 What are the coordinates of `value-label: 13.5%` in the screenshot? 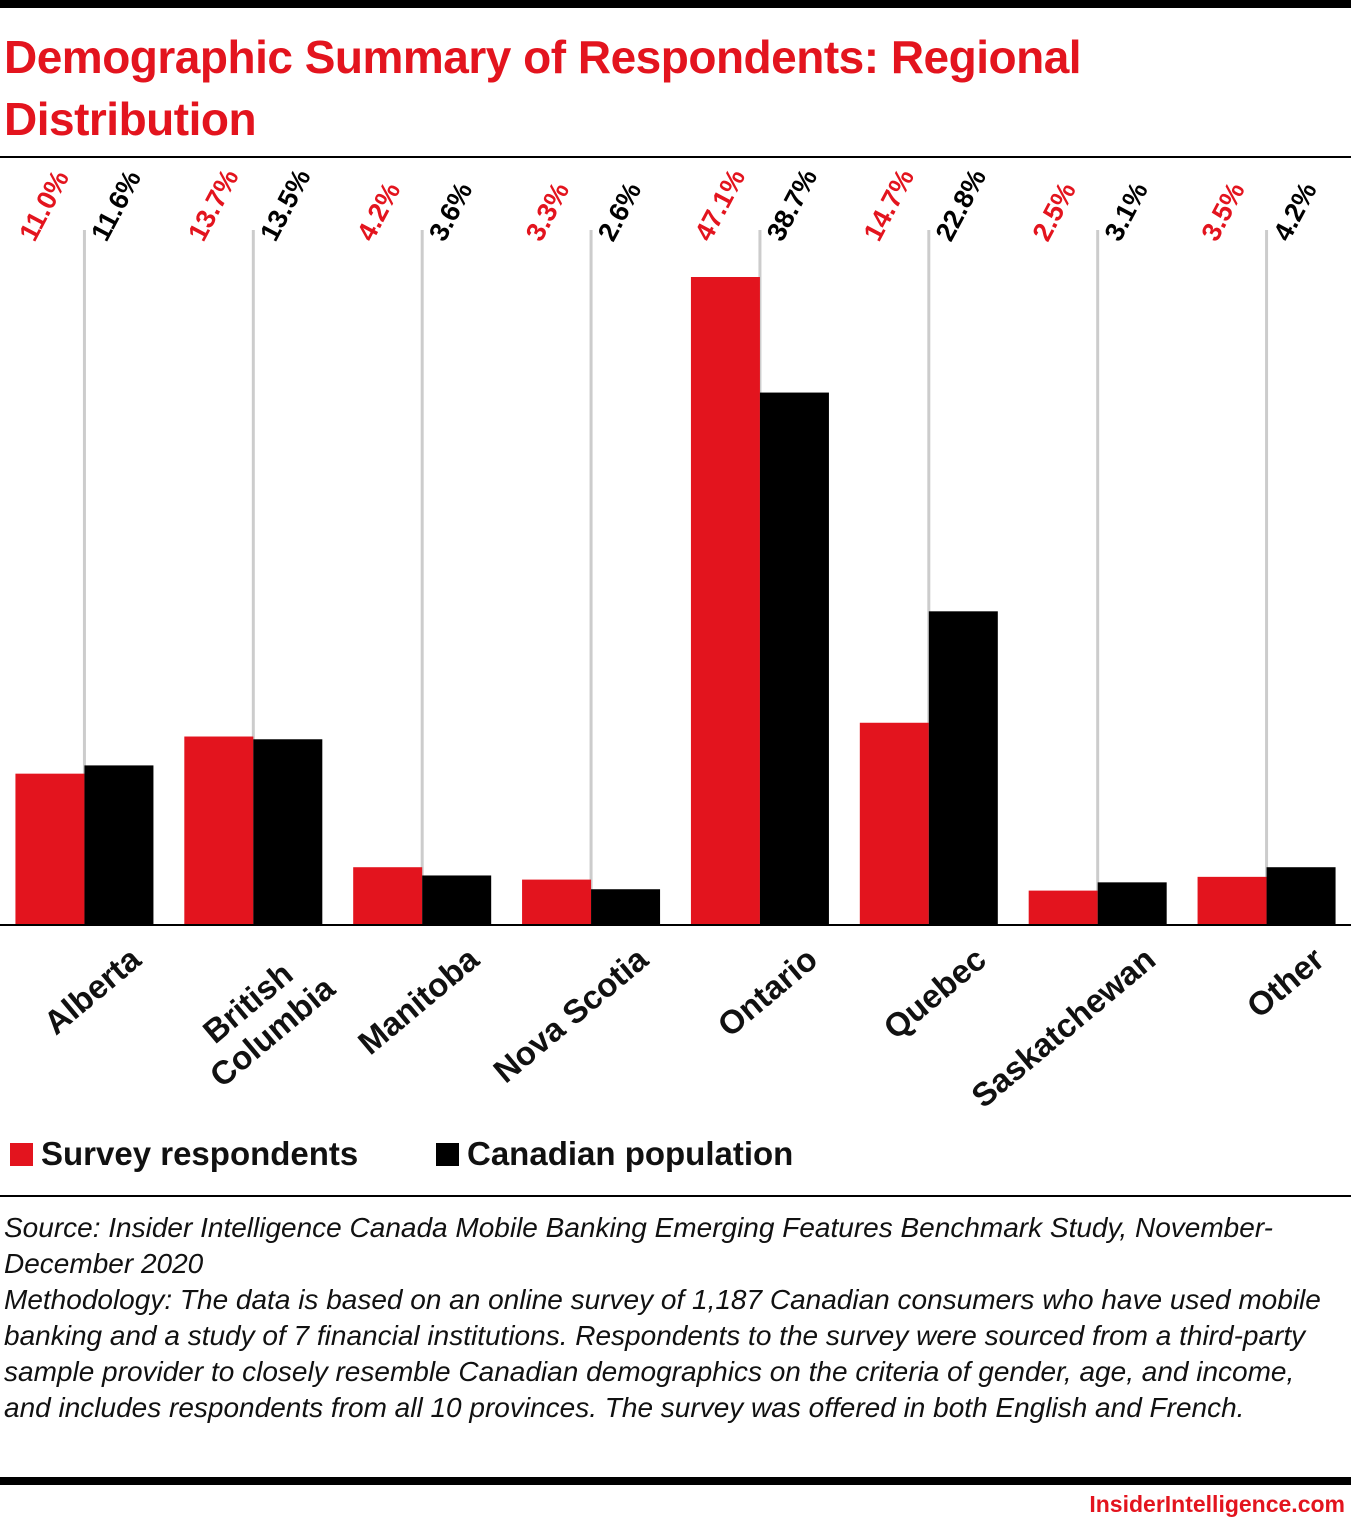 It's located at (285, 205).